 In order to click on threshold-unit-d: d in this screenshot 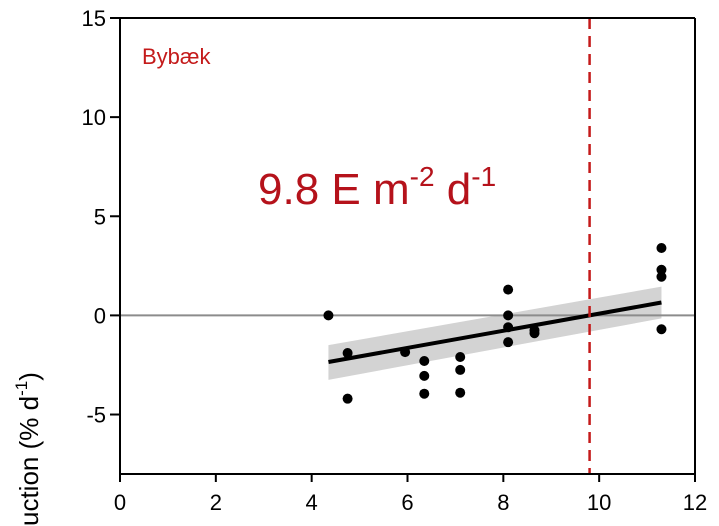, I will do `click(453, 189)`.